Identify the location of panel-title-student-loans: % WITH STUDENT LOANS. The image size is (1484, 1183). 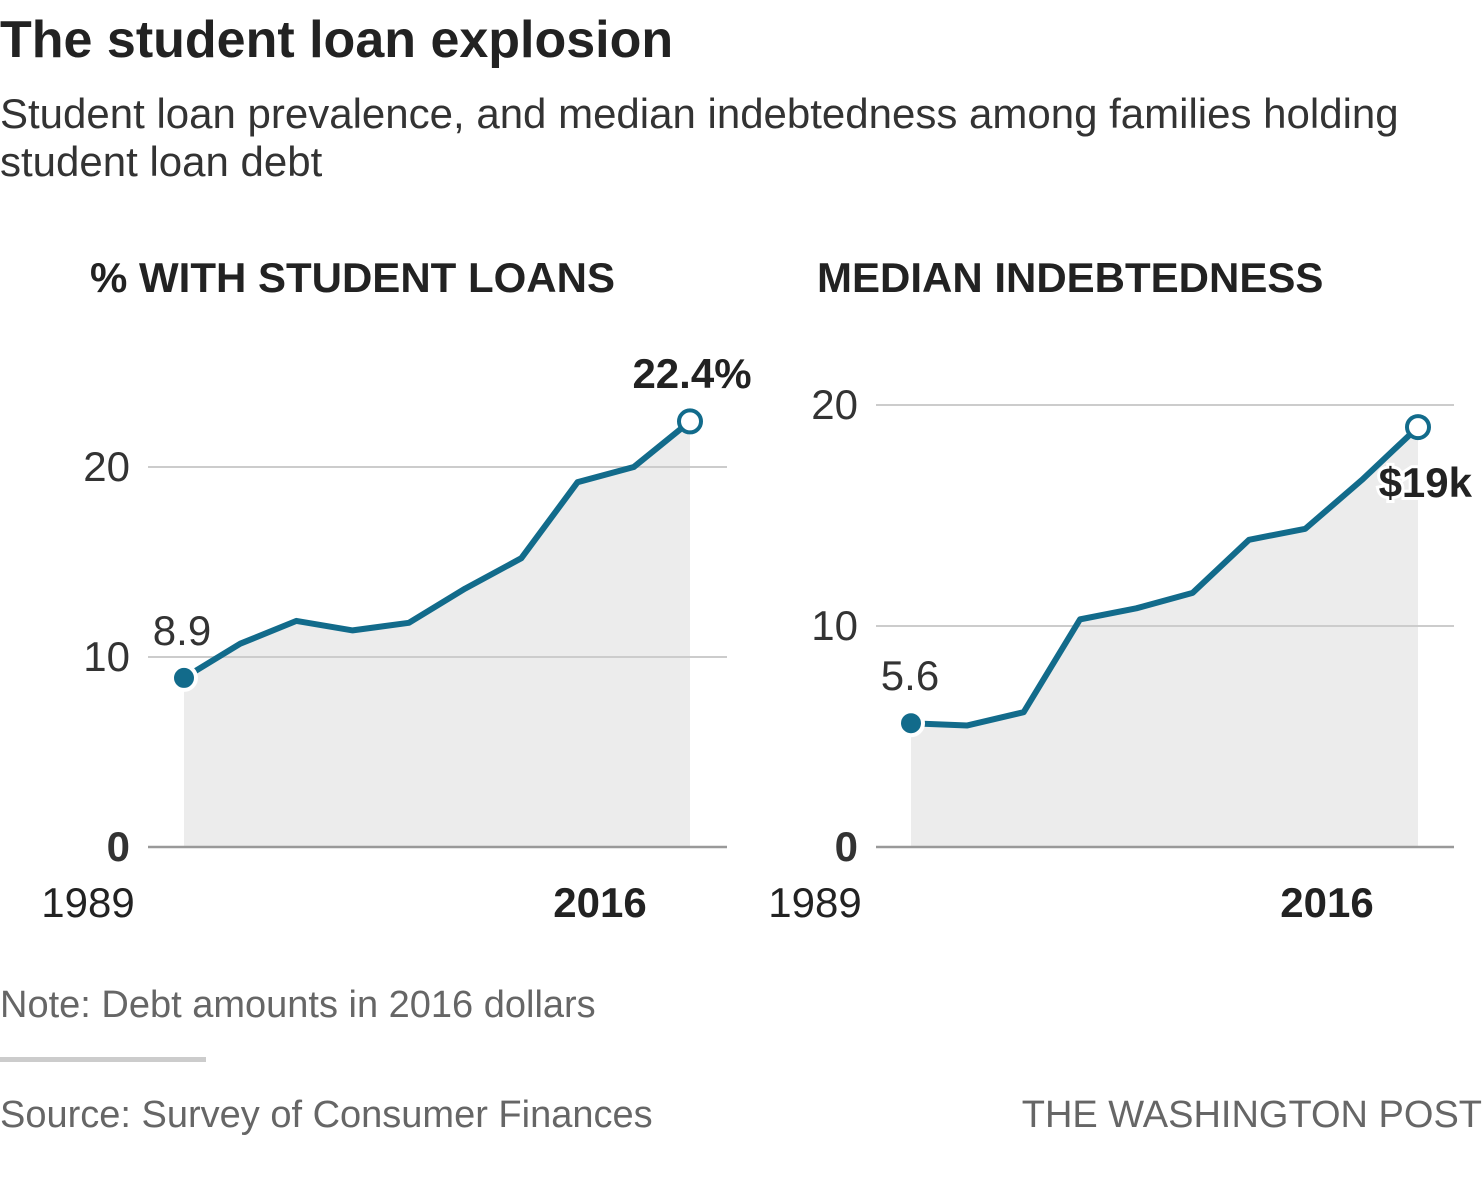
(352, 277).